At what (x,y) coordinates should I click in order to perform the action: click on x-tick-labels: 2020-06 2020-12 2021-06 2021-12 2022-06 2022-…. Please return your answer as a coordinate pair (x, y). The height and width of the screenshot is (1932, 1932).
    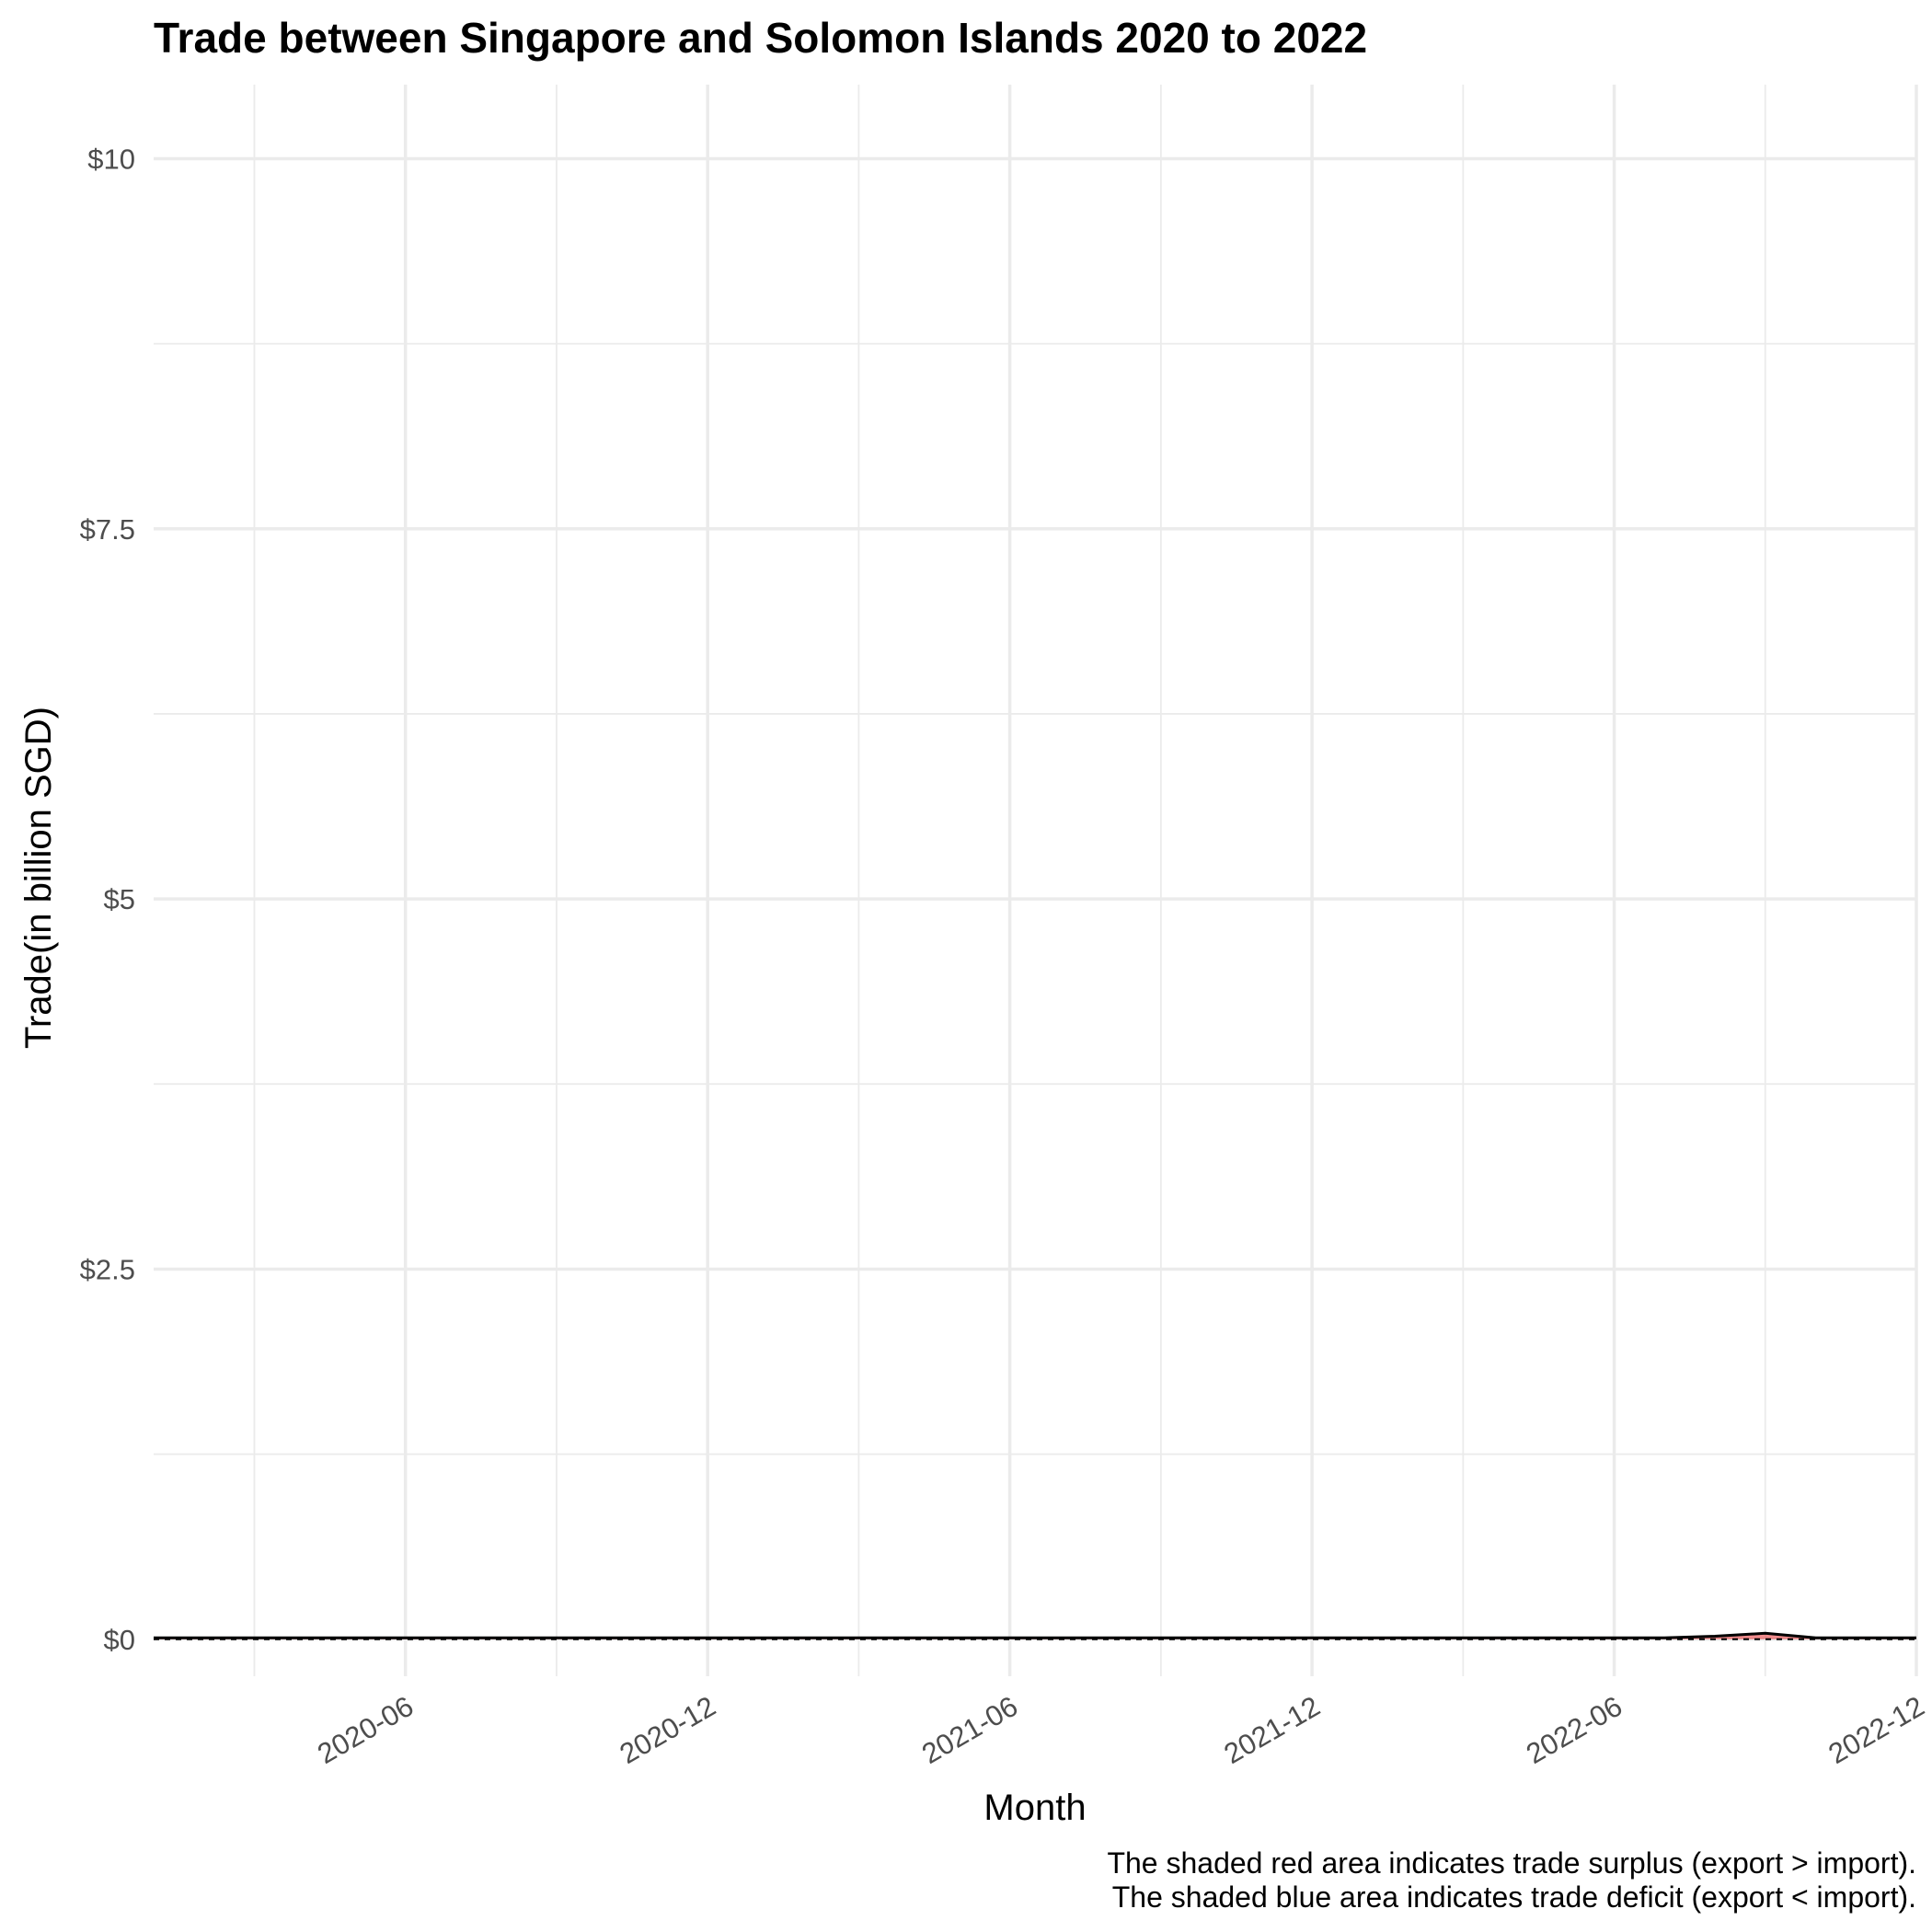
    Looking at the image, I should click on (1120, 1730).